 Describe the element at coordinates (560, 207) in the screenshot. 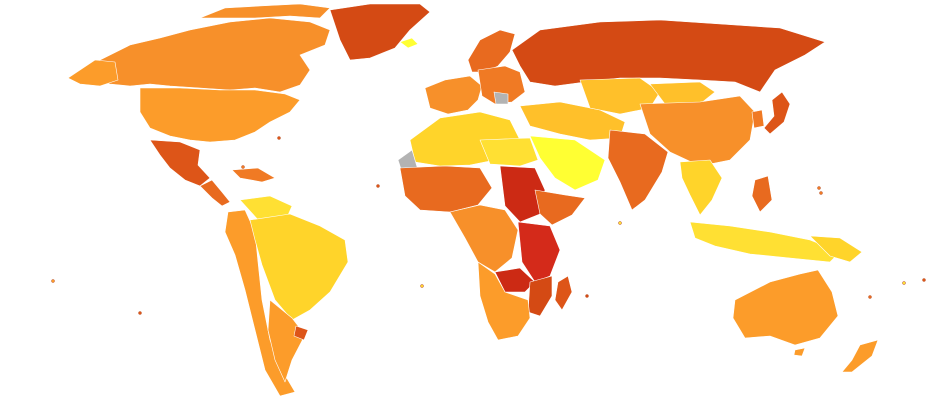

I see `region-horn-of-africa` at that location.